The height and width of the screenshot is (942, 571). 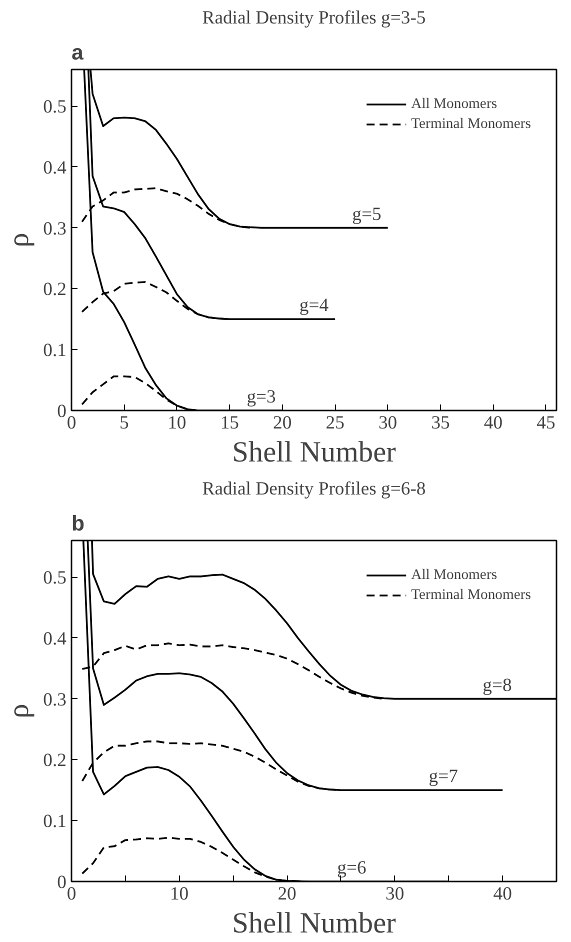 What do you see at coordinates (124, 423) in the screenshot?
I see `x-tick-label: 5` at bounding box center [124, 423].